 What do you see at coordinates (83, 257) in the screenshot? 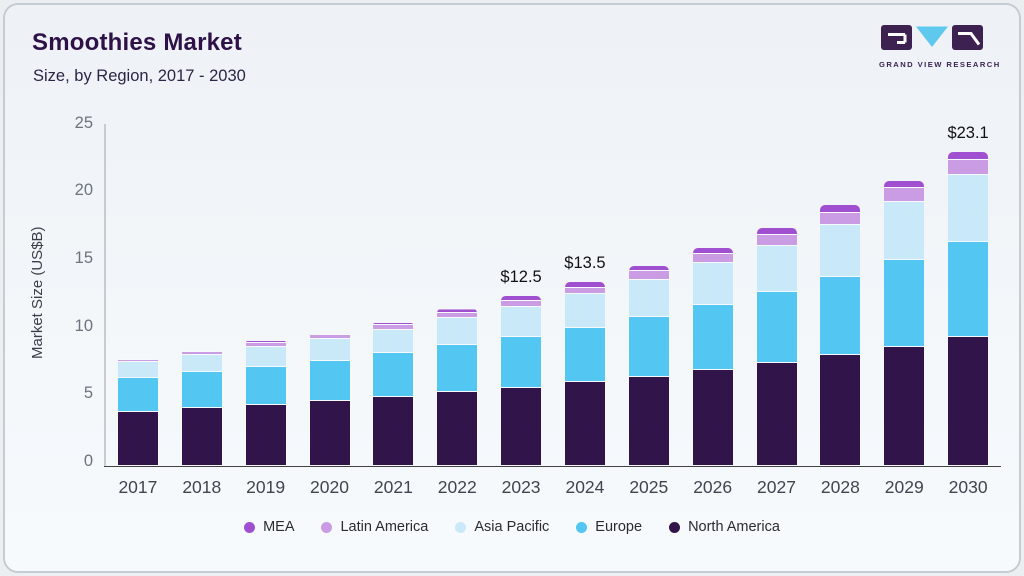
I see `y-tick-label: 15` at bounding box center [83, 257].